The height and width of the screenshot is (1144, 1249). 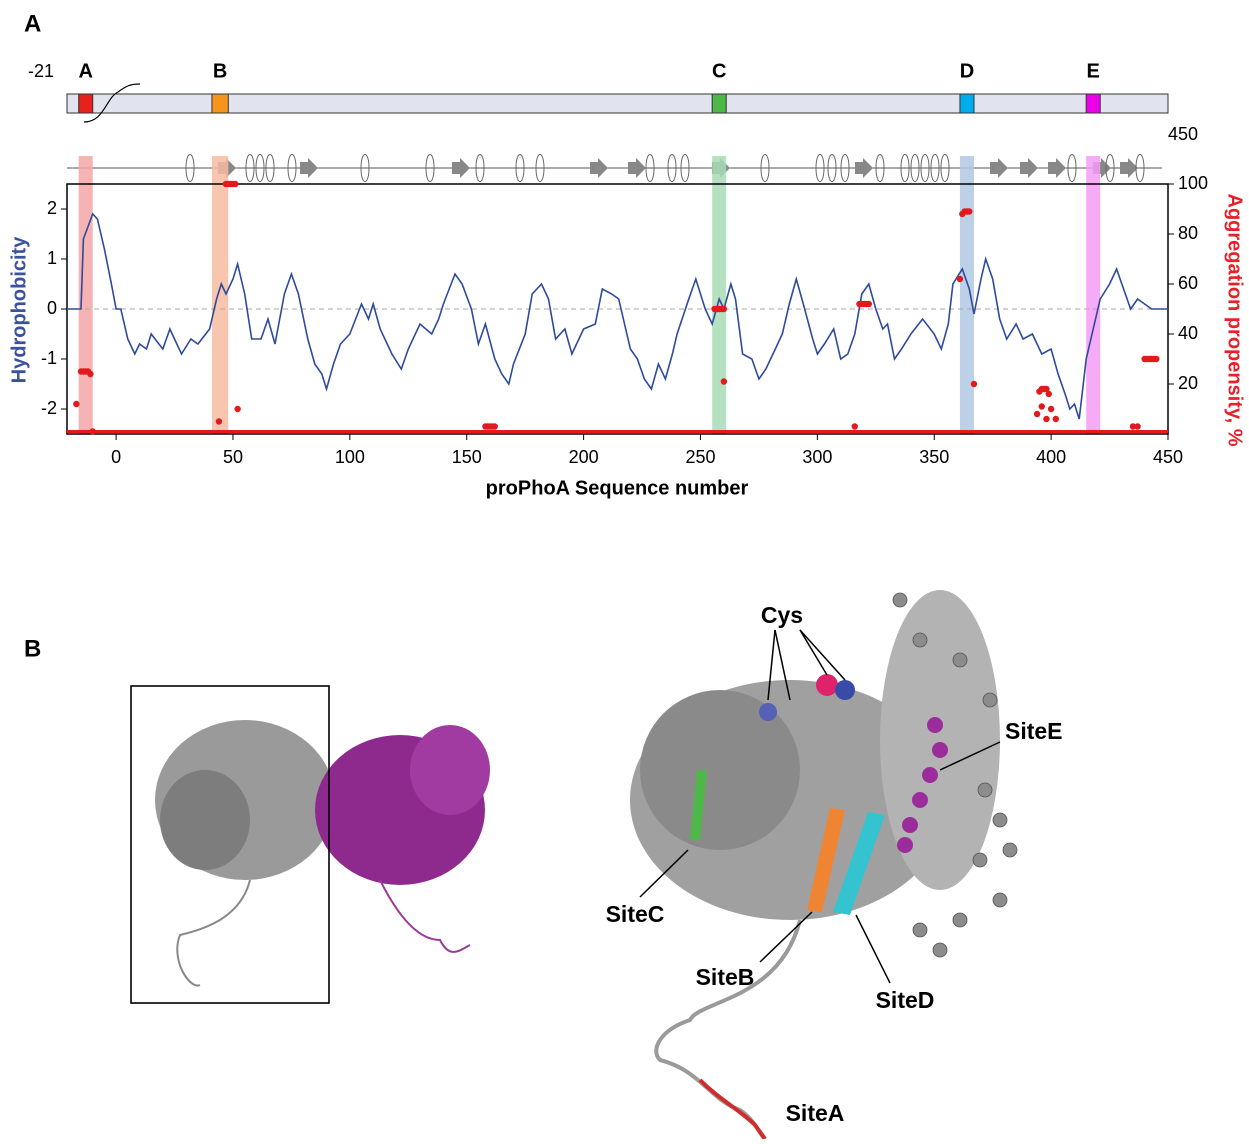 What do you see at coordinates (1051, 457) in the screenshot?
I see `x-tick-label: 400` at bounding box center [1051, 457].